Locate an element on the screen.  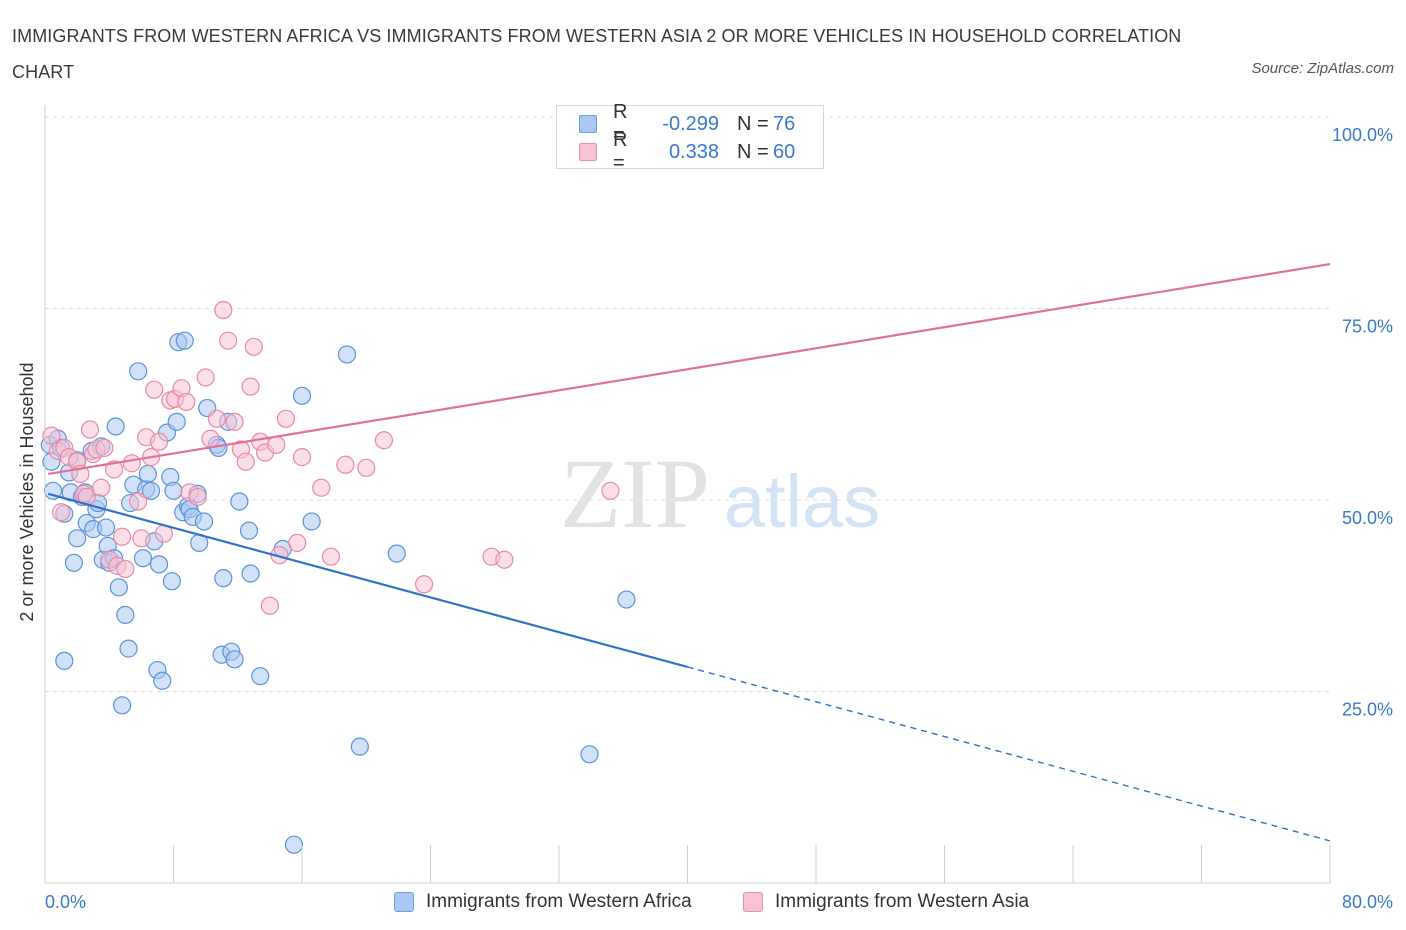
legend-label: Immigrants from Western Africa is located at coordinates (559, 901).